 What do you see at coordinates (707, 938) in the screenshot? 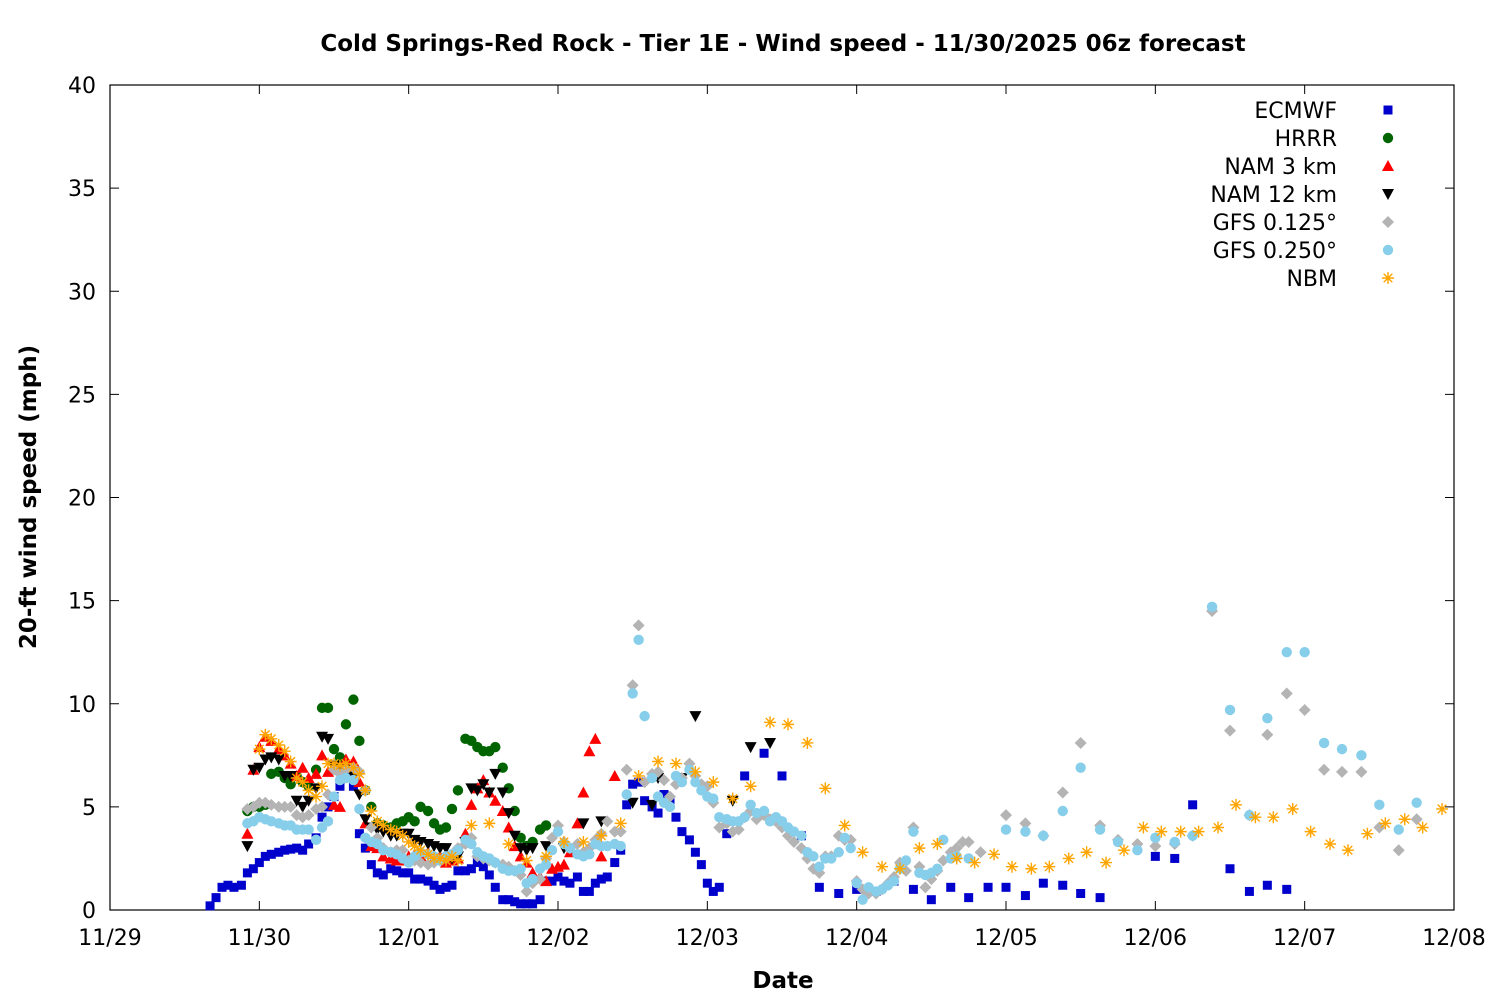
I see `x-tick-label: 12/03` at bounding box center [707, 938].